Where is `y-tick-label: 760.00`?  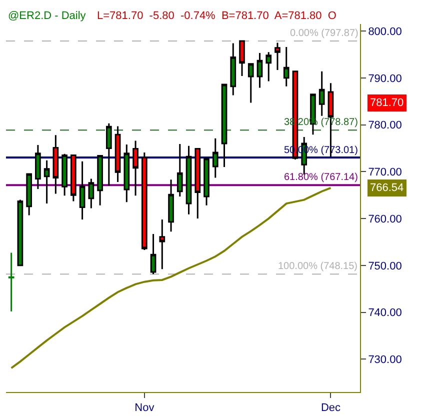 y-tick-label: 760.00 is located at coordinates (385, 219).